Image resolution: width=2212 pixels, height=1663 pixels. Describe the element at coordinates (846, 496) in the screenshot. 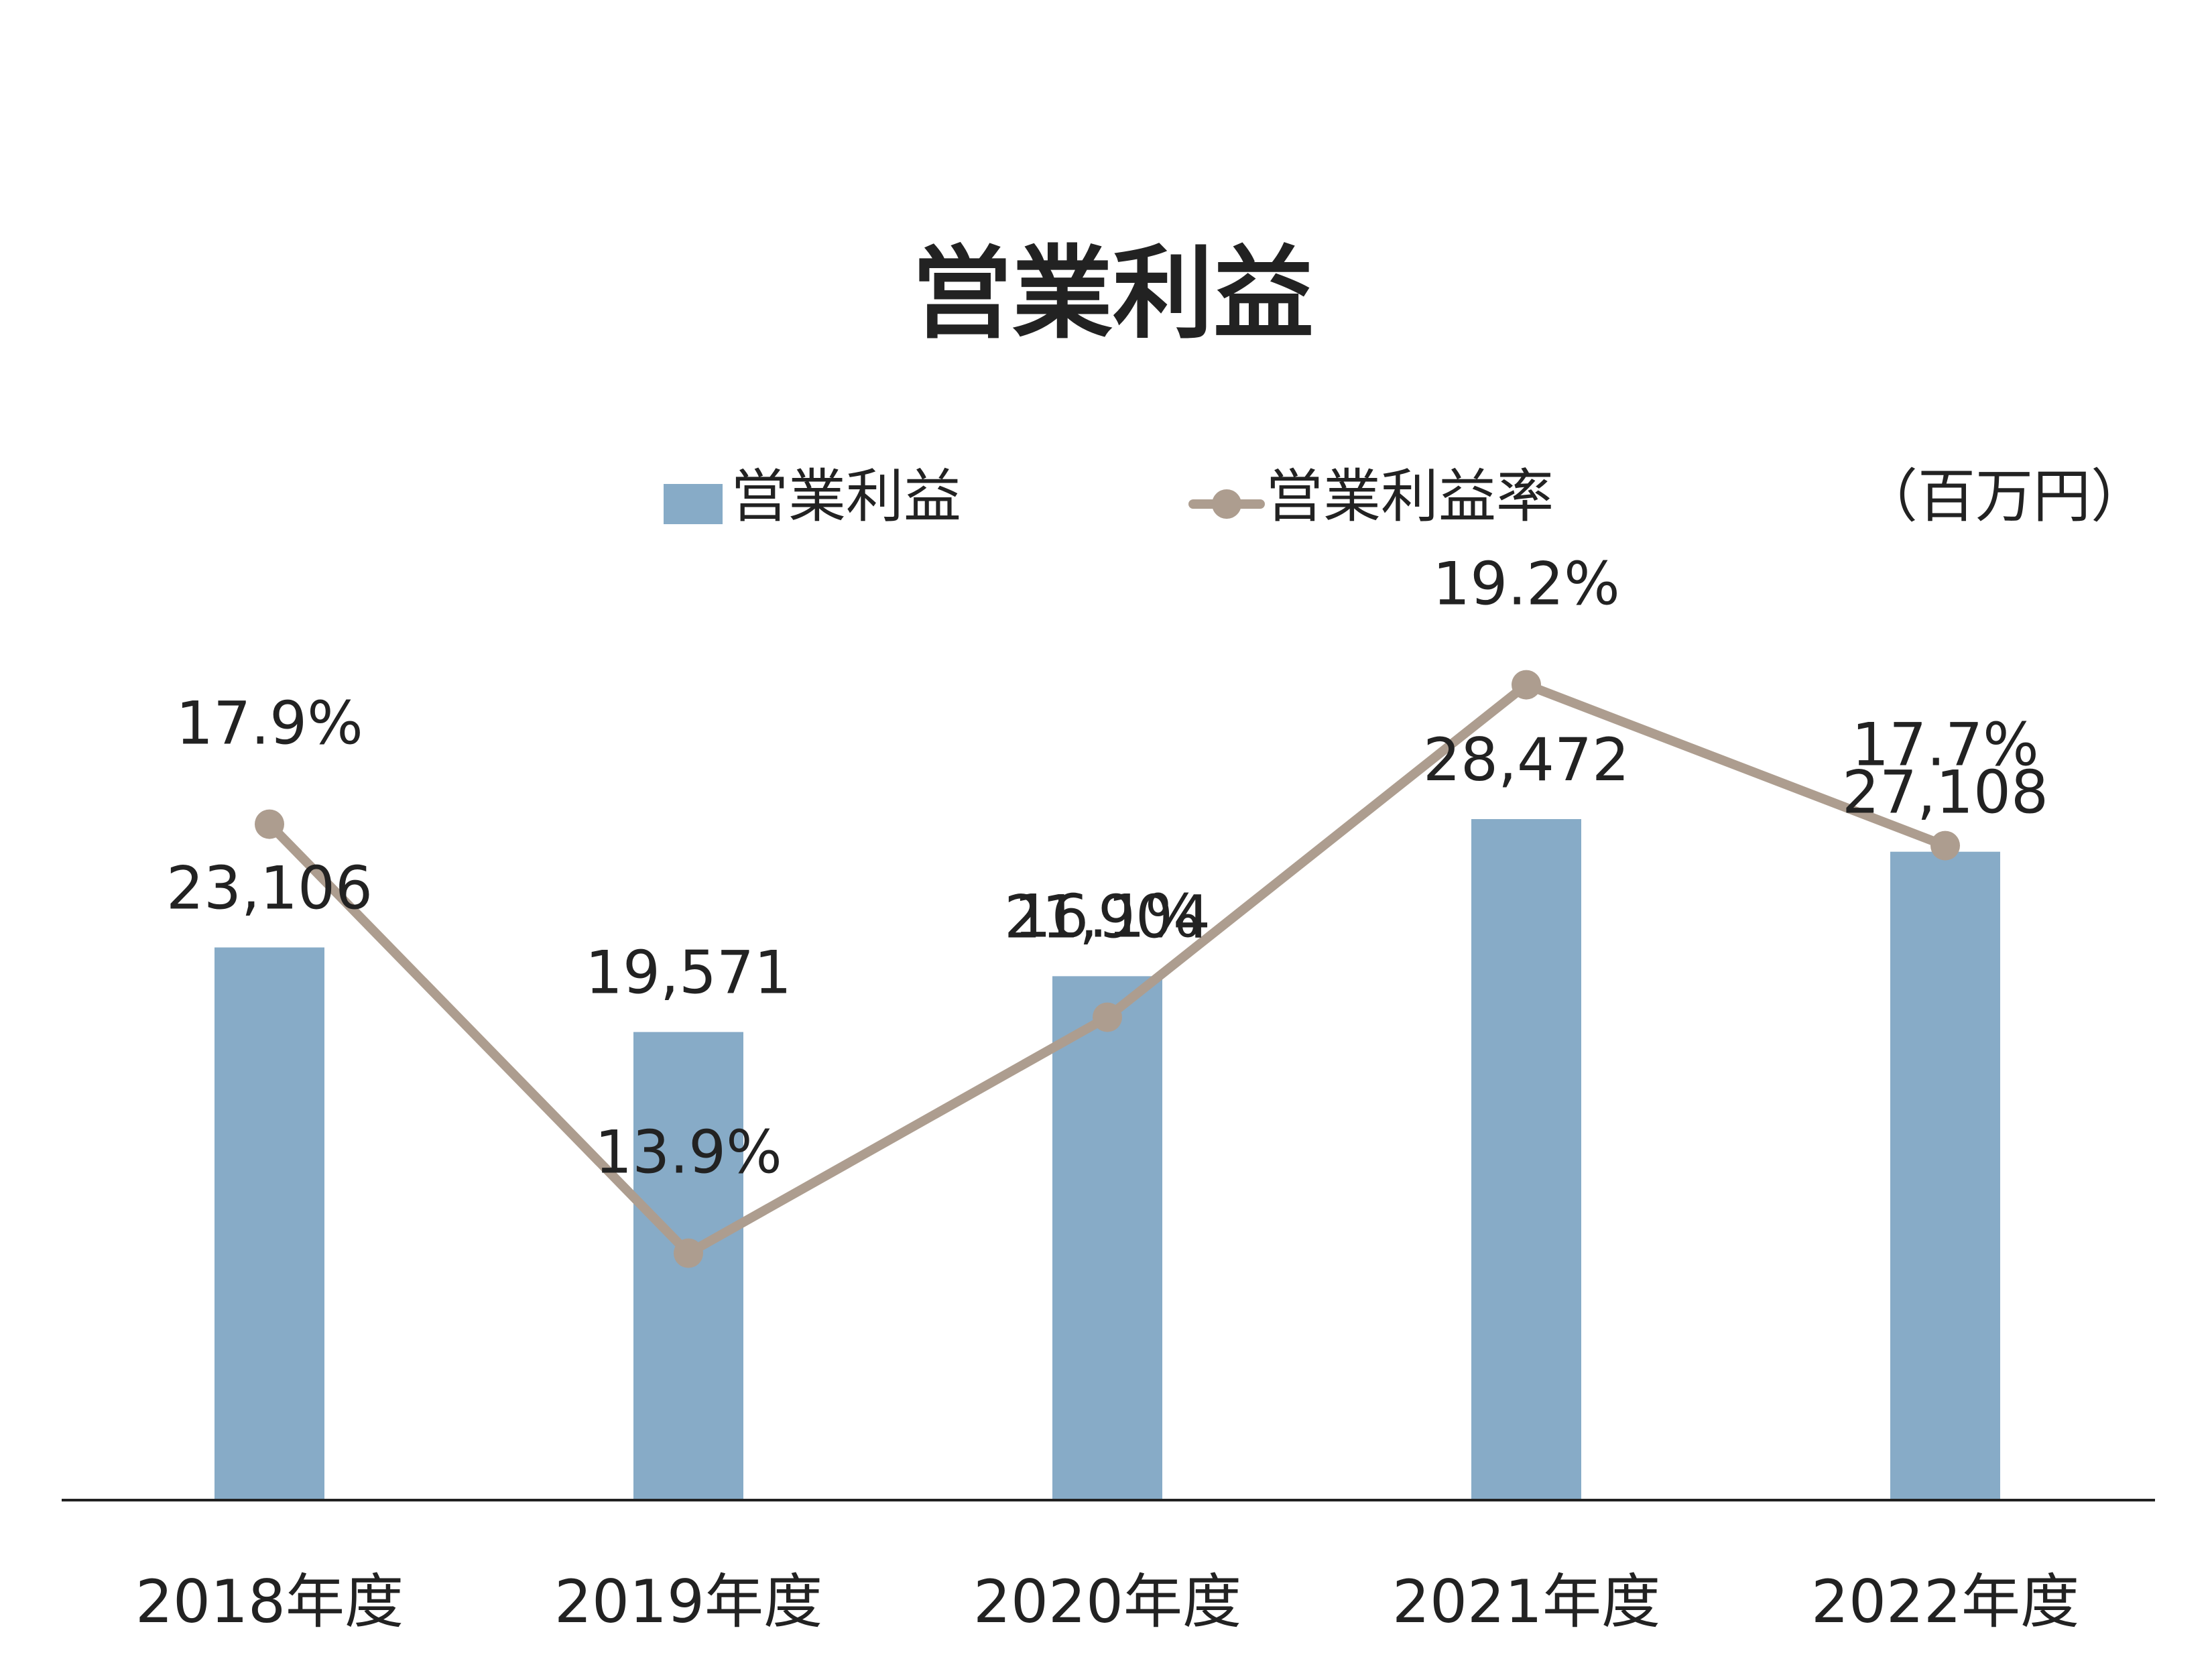

I see `legend-bar-label: 営業利益` at that location.